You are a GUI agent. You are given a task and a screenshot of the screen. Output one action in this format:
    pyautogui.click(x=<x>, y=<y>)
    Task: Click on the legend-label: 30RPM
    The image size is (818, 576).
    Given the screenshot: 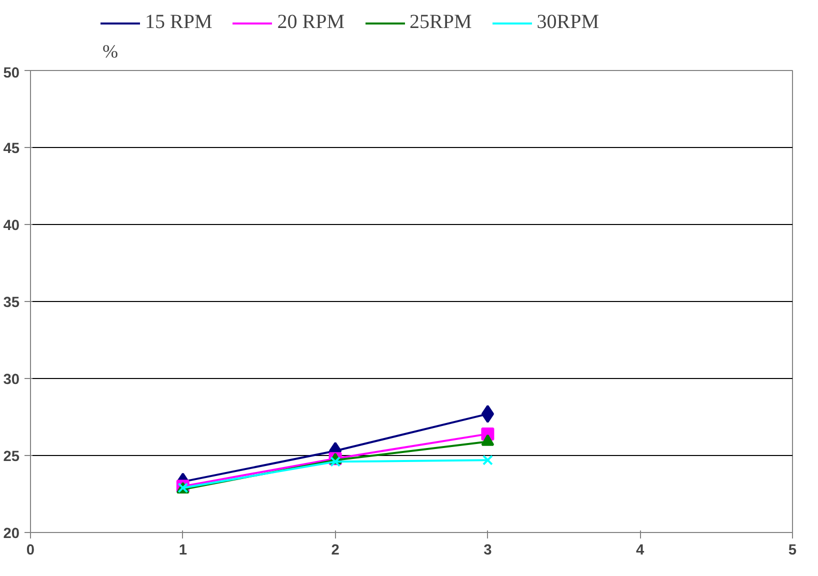 What is the action you would take?
    pyautogui.click(x=567, y=22)
    